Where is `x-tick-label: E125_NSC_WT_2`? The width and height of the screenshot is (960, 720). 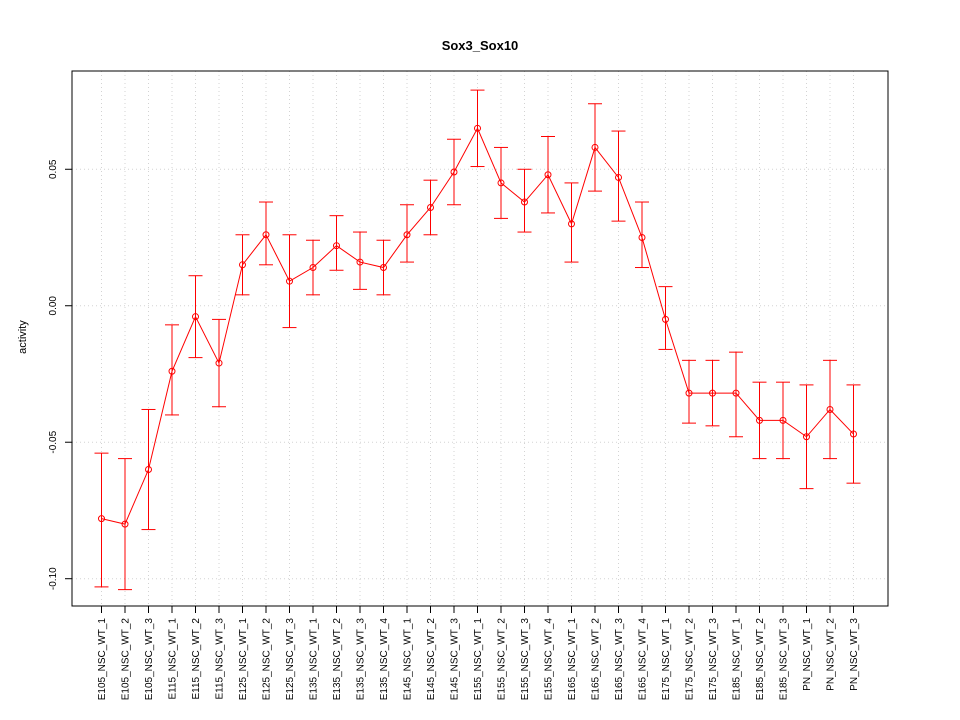
x-tick-label: E125_NSC_WT_2 is located at coordinates (267, 659).